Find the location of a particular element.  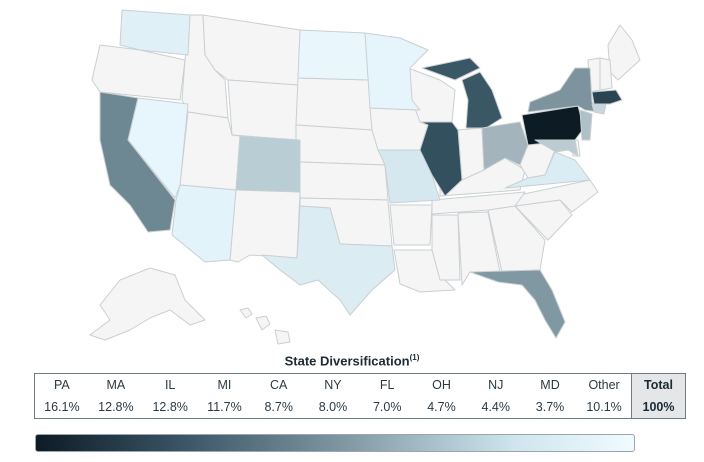

state-nm is located at coordinates (265, 225).